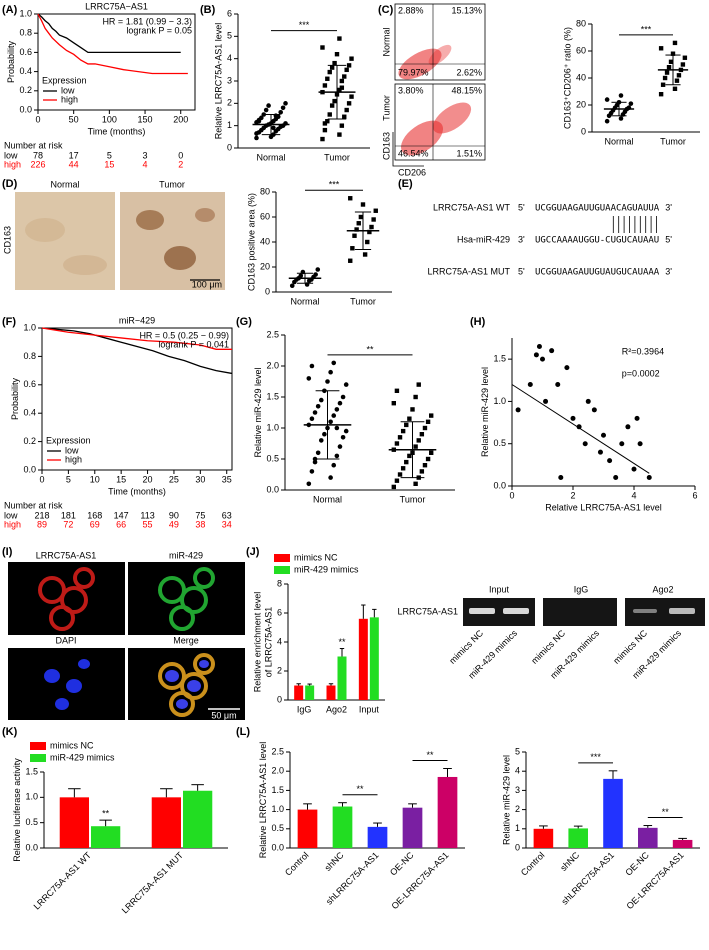 The image size is (709, 950). Describe the element at coordinates (582, 611) in the screenshot. I see `bands` at that location.